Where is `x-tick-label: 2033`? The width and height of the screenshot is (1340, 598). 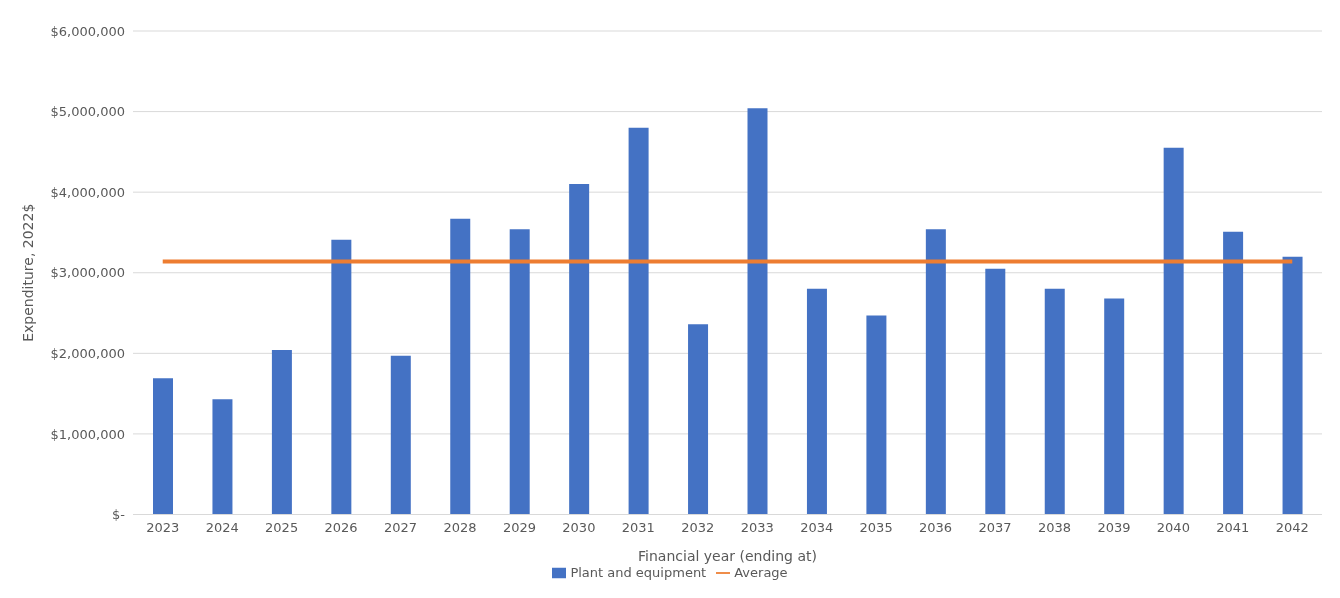 x-tick-label: 2033 is located at coordinates (757, 527).